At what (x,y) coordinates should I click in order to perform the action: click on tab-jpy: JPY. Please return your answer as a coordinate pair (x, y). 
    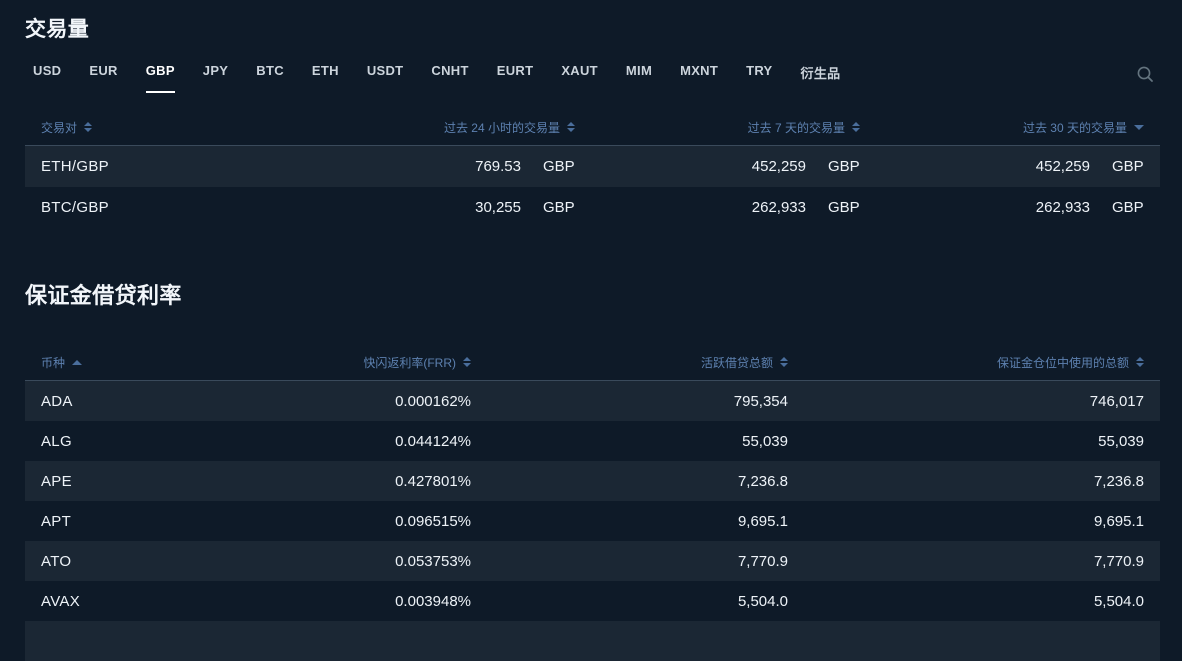
    Looking at the image, I should click on (215, 70).